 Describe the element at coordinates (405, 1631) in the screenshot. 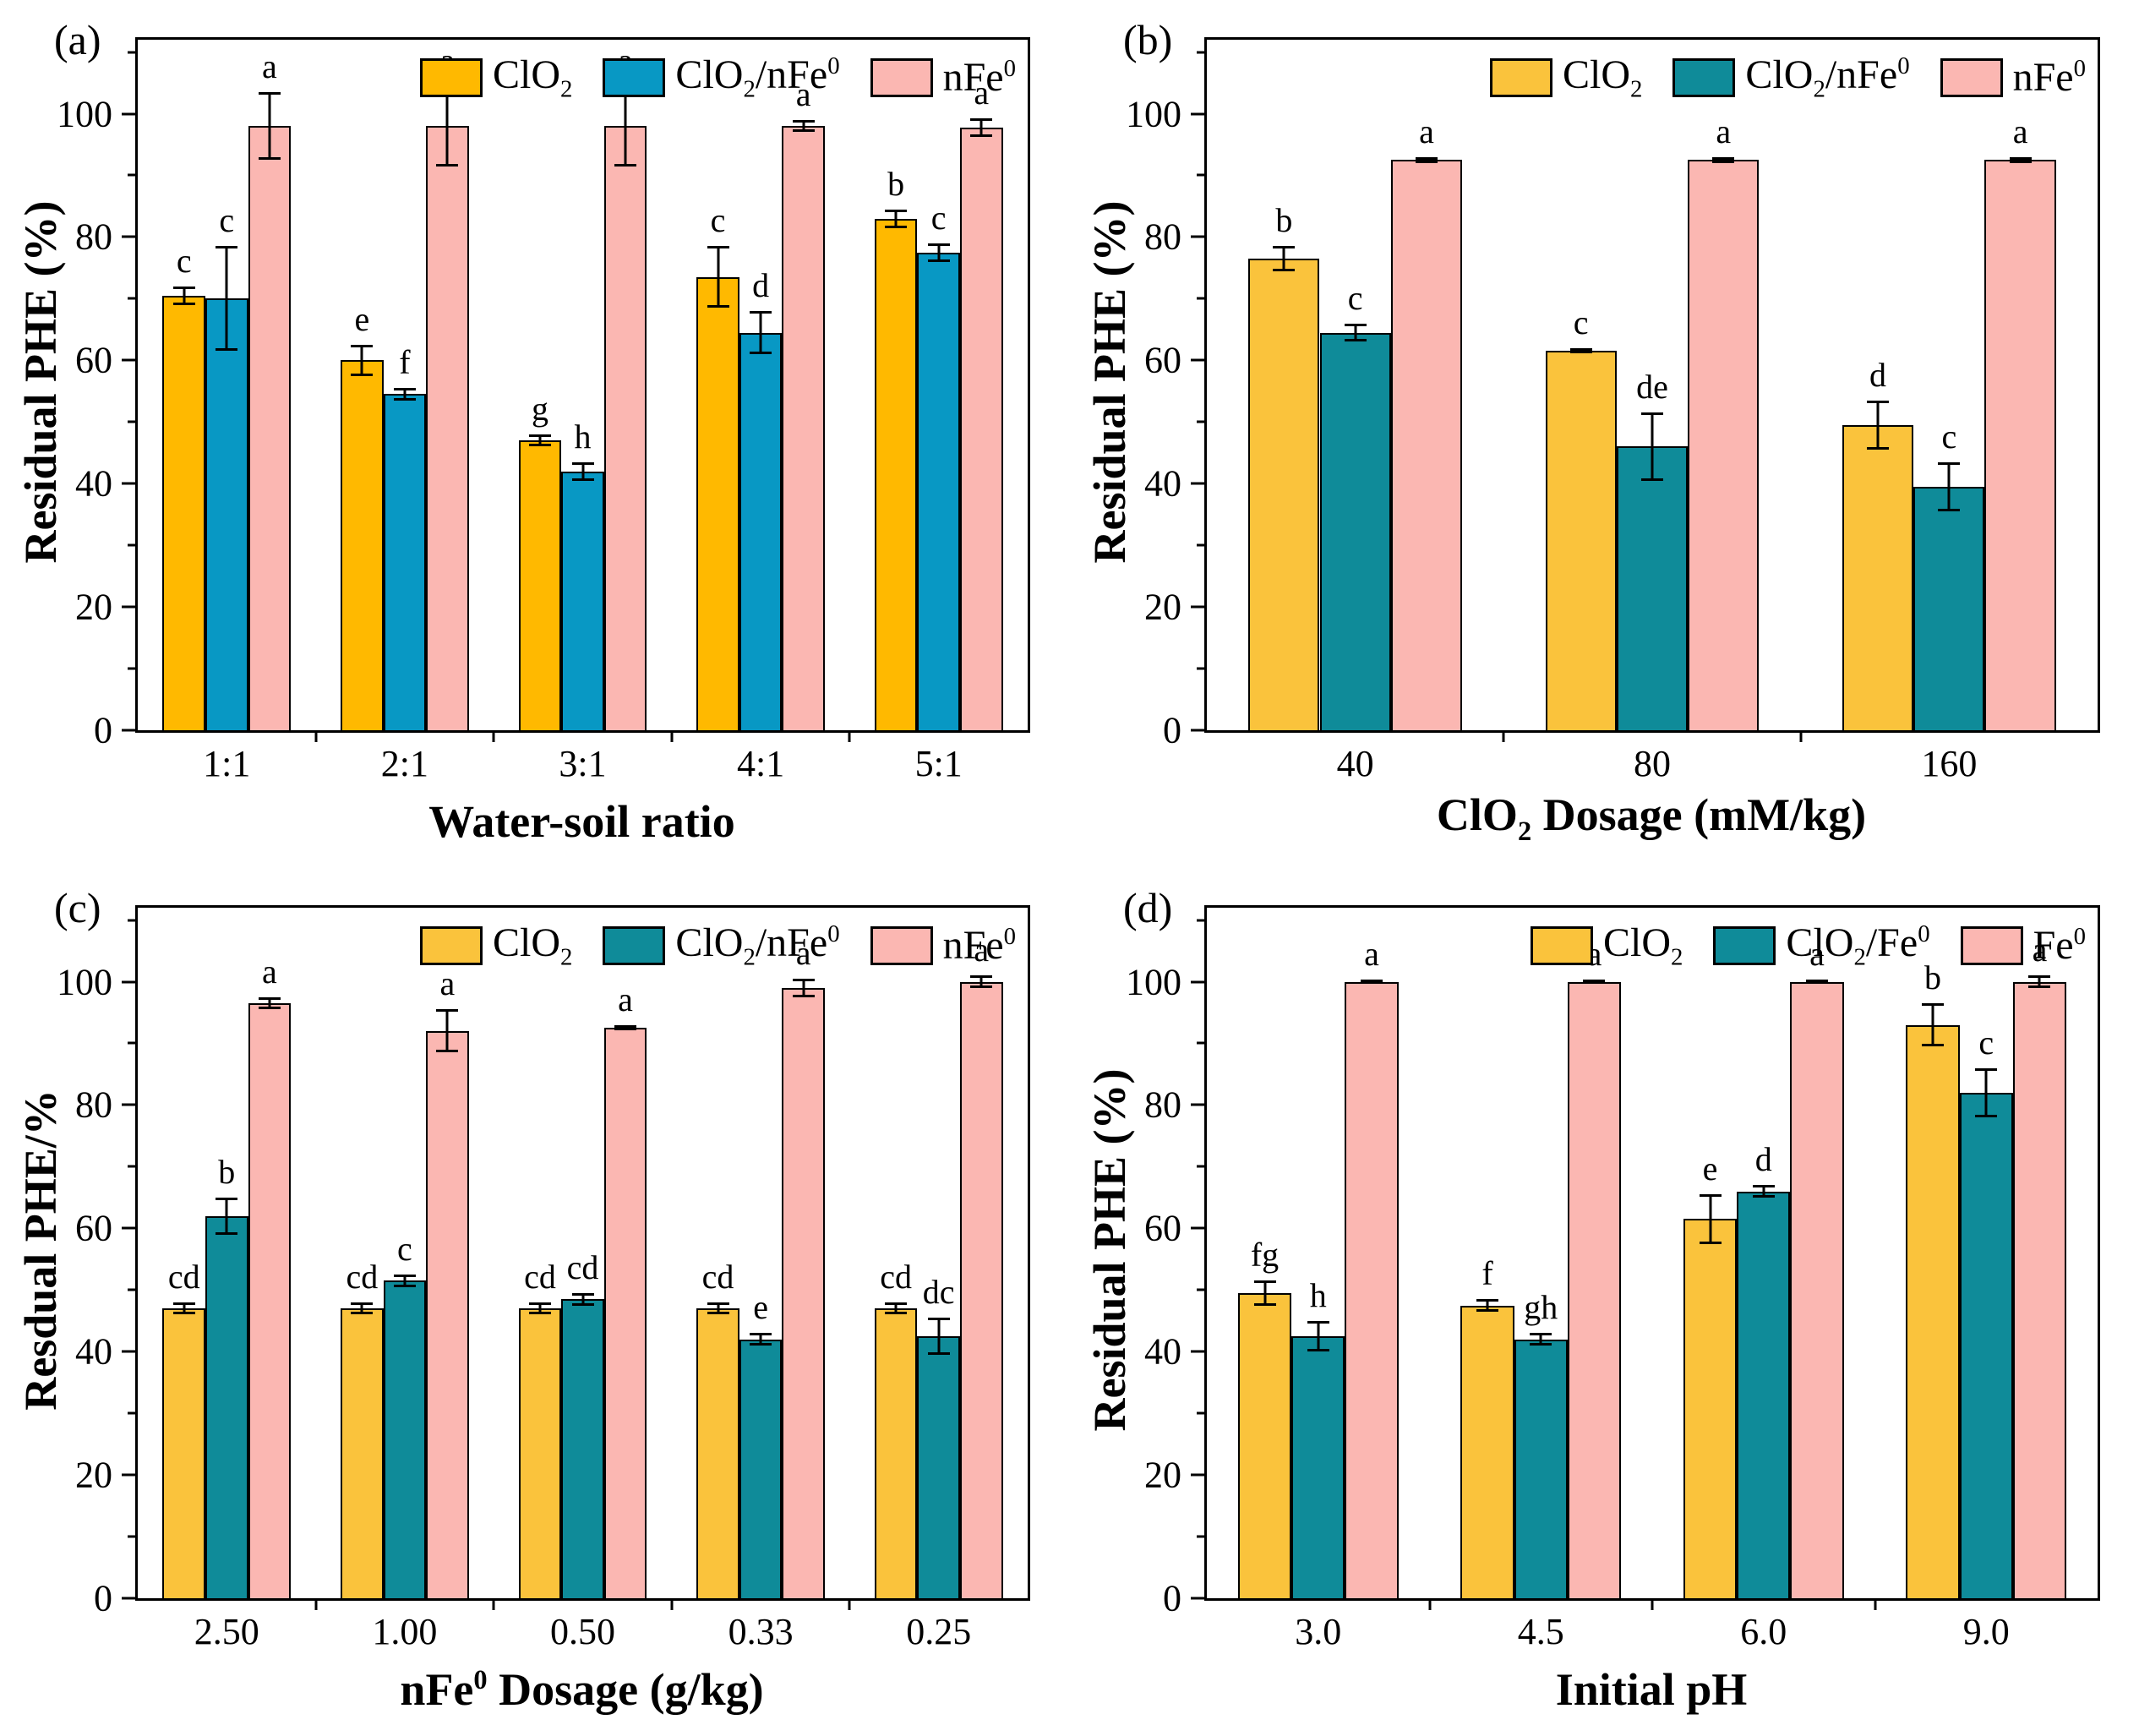

I see `x-category-label: 1.00` at that location.